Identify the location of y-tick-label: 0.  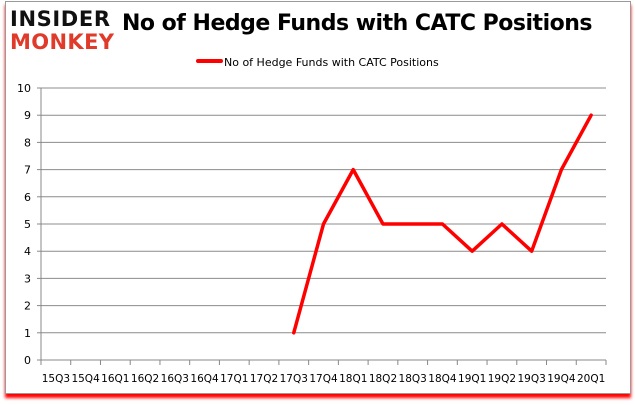
(27, 360).